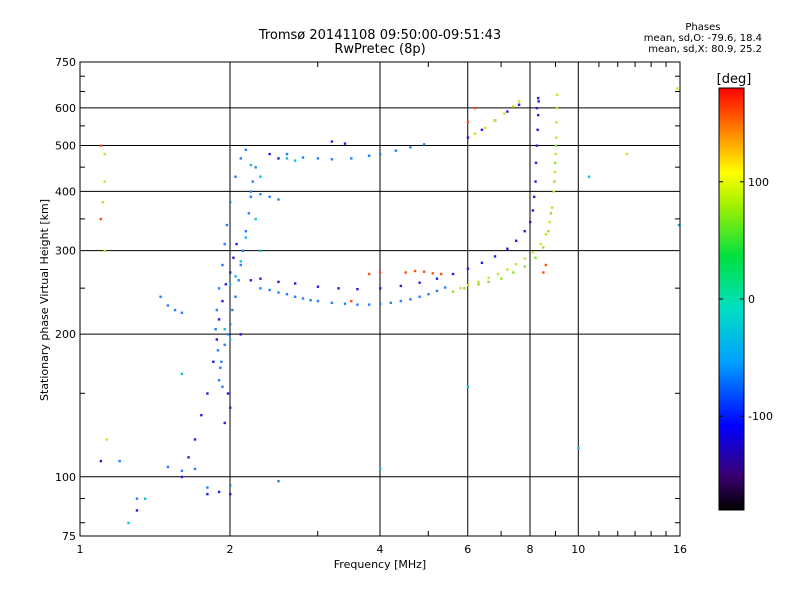 The image size is (800, 600). Describe the element at coordinates (731, 299) in the screenshot. I see `colorbar` at that location.